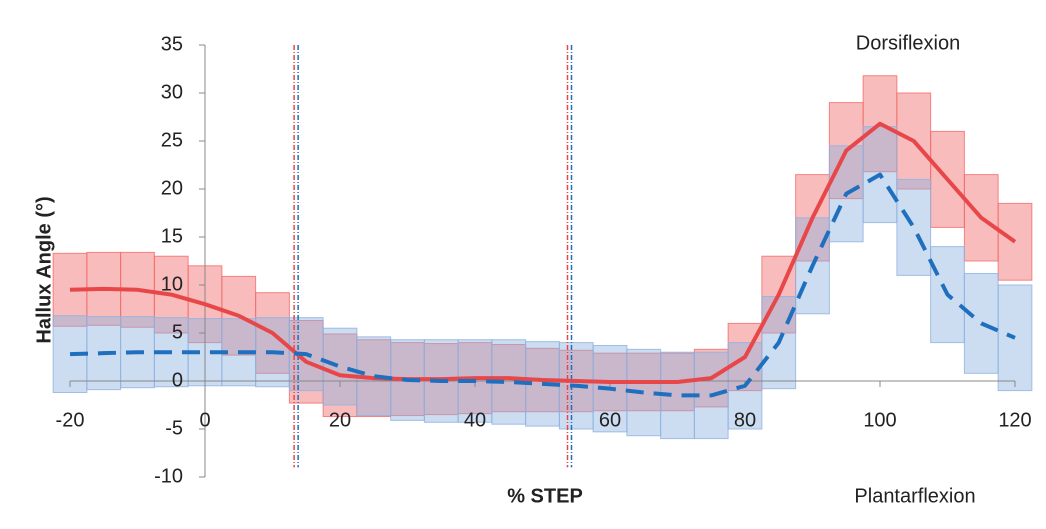 The image size is (1046, 529). What do you see at coordinates (204, 420) in the screenshot?
I see `x-tick-label: 0` at bounding box center [204, 420].